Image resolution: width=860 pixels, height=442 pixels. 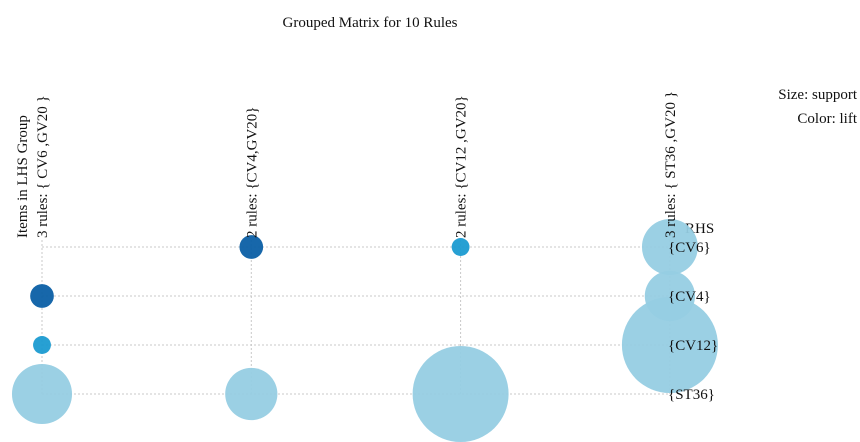 What do you see at coordinates (462, 166) in the screenshot?
I see `column-label: 2 rules: {CV12 ,GV20}` at bounding box center [462, 166].